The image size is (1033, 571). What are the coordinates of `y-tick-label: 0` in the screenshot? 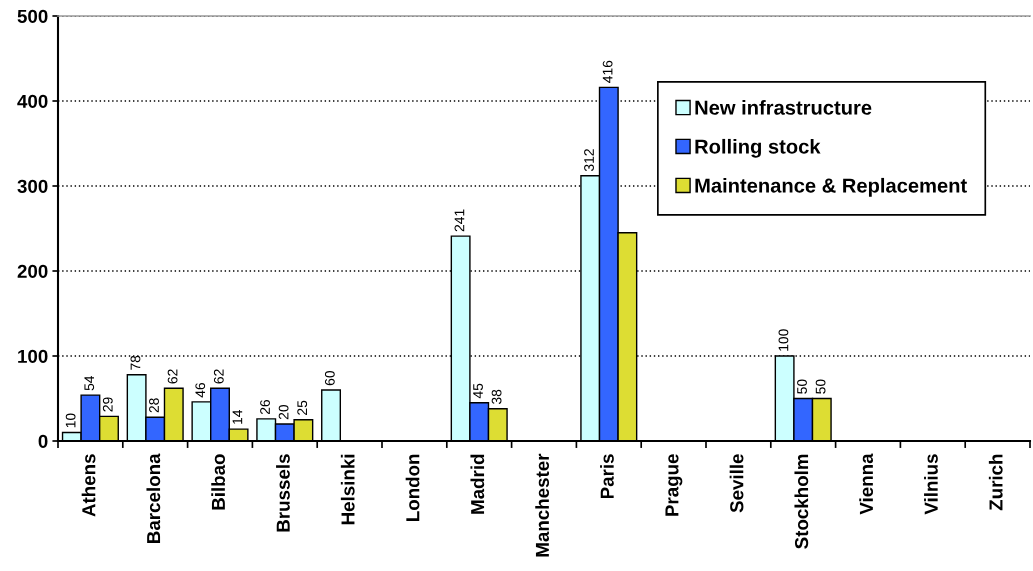 It's located at (43, 441).